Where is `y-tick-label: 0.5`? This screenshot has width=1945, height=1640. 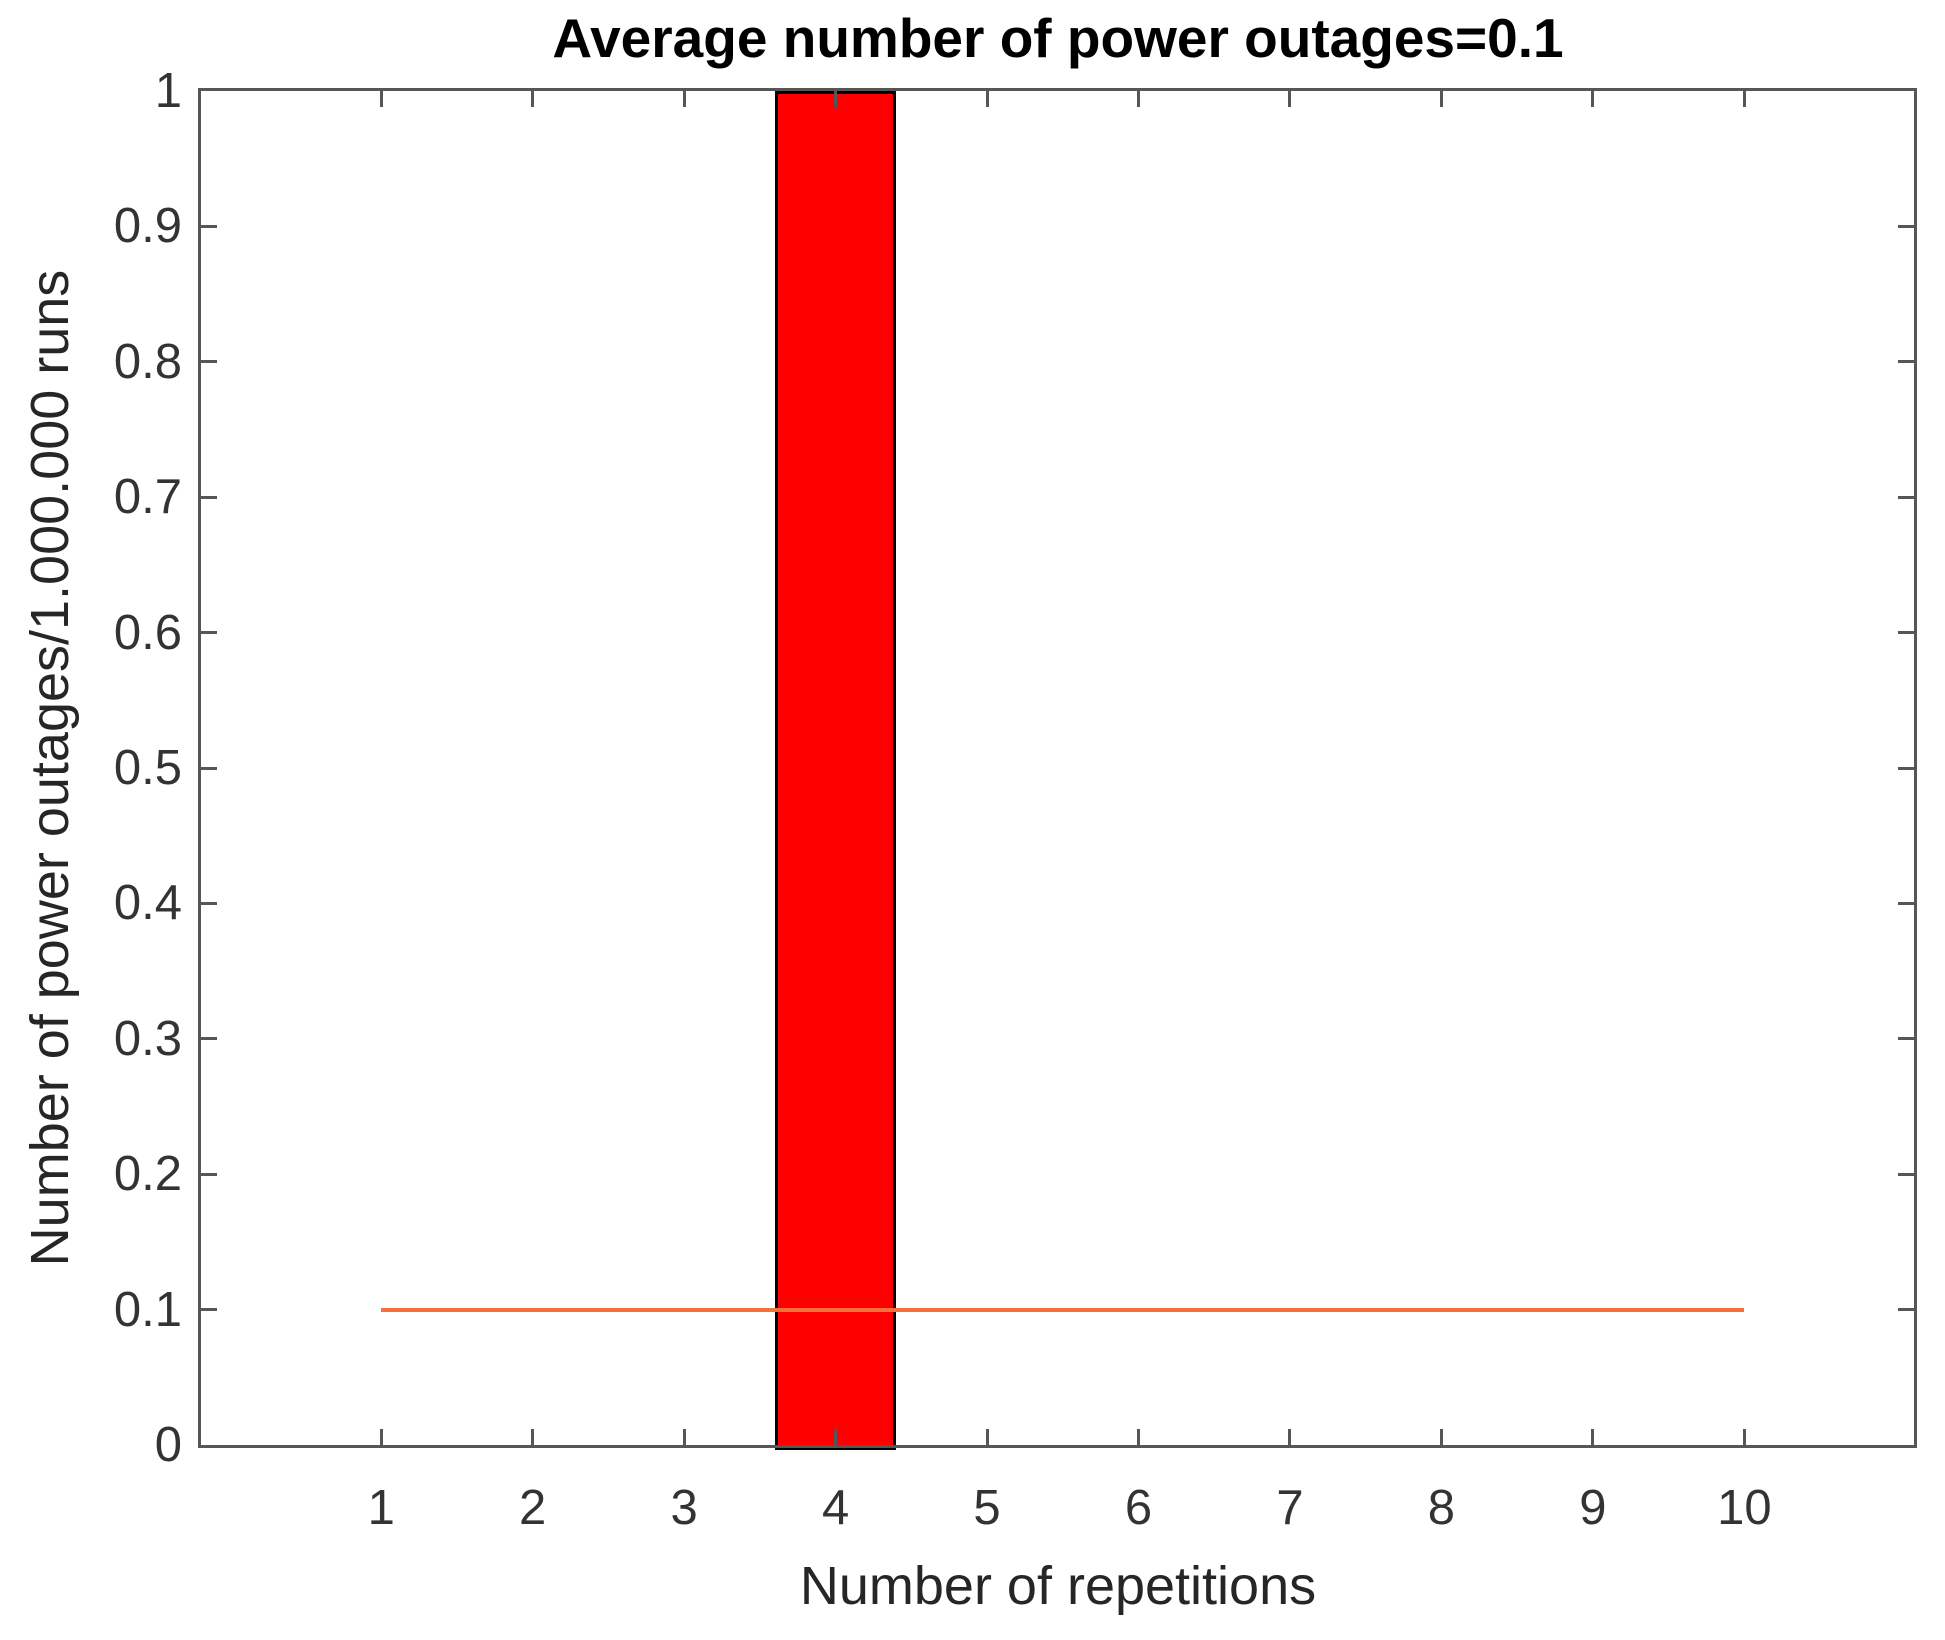 y-tick-label: 0.5 is located at coordinates (147, 768).